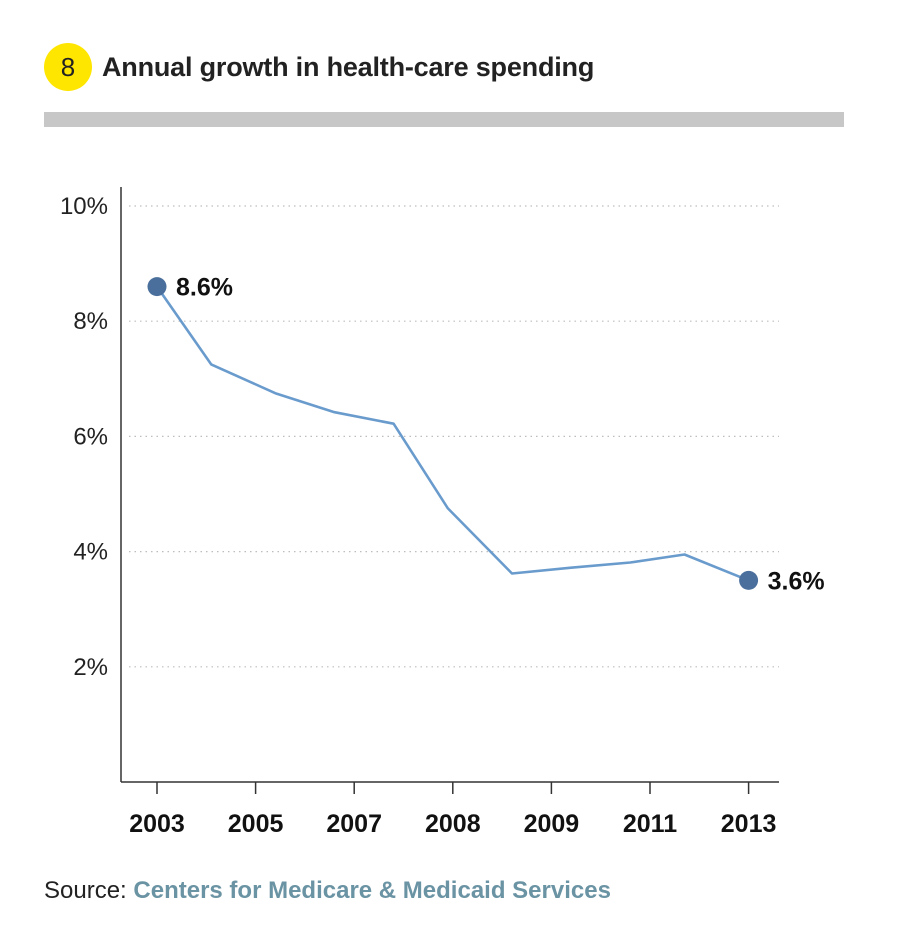  Describe the element at coordinates (204, 288) in the screenshot. I see `data-label: 8.6%` at that location.